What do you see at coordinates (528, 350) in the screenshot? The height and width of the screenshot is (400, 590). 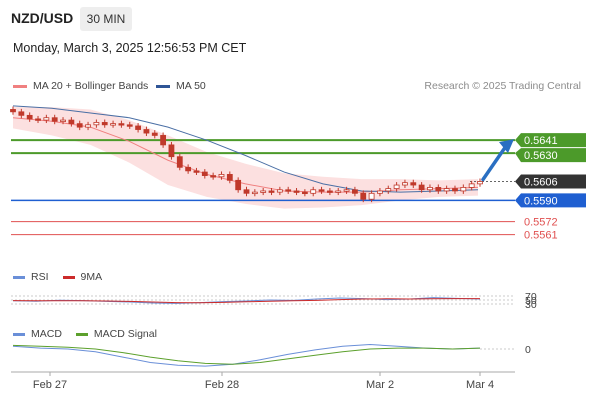 I see `macd-tick-label: 0` at bounding box center [528, 350].